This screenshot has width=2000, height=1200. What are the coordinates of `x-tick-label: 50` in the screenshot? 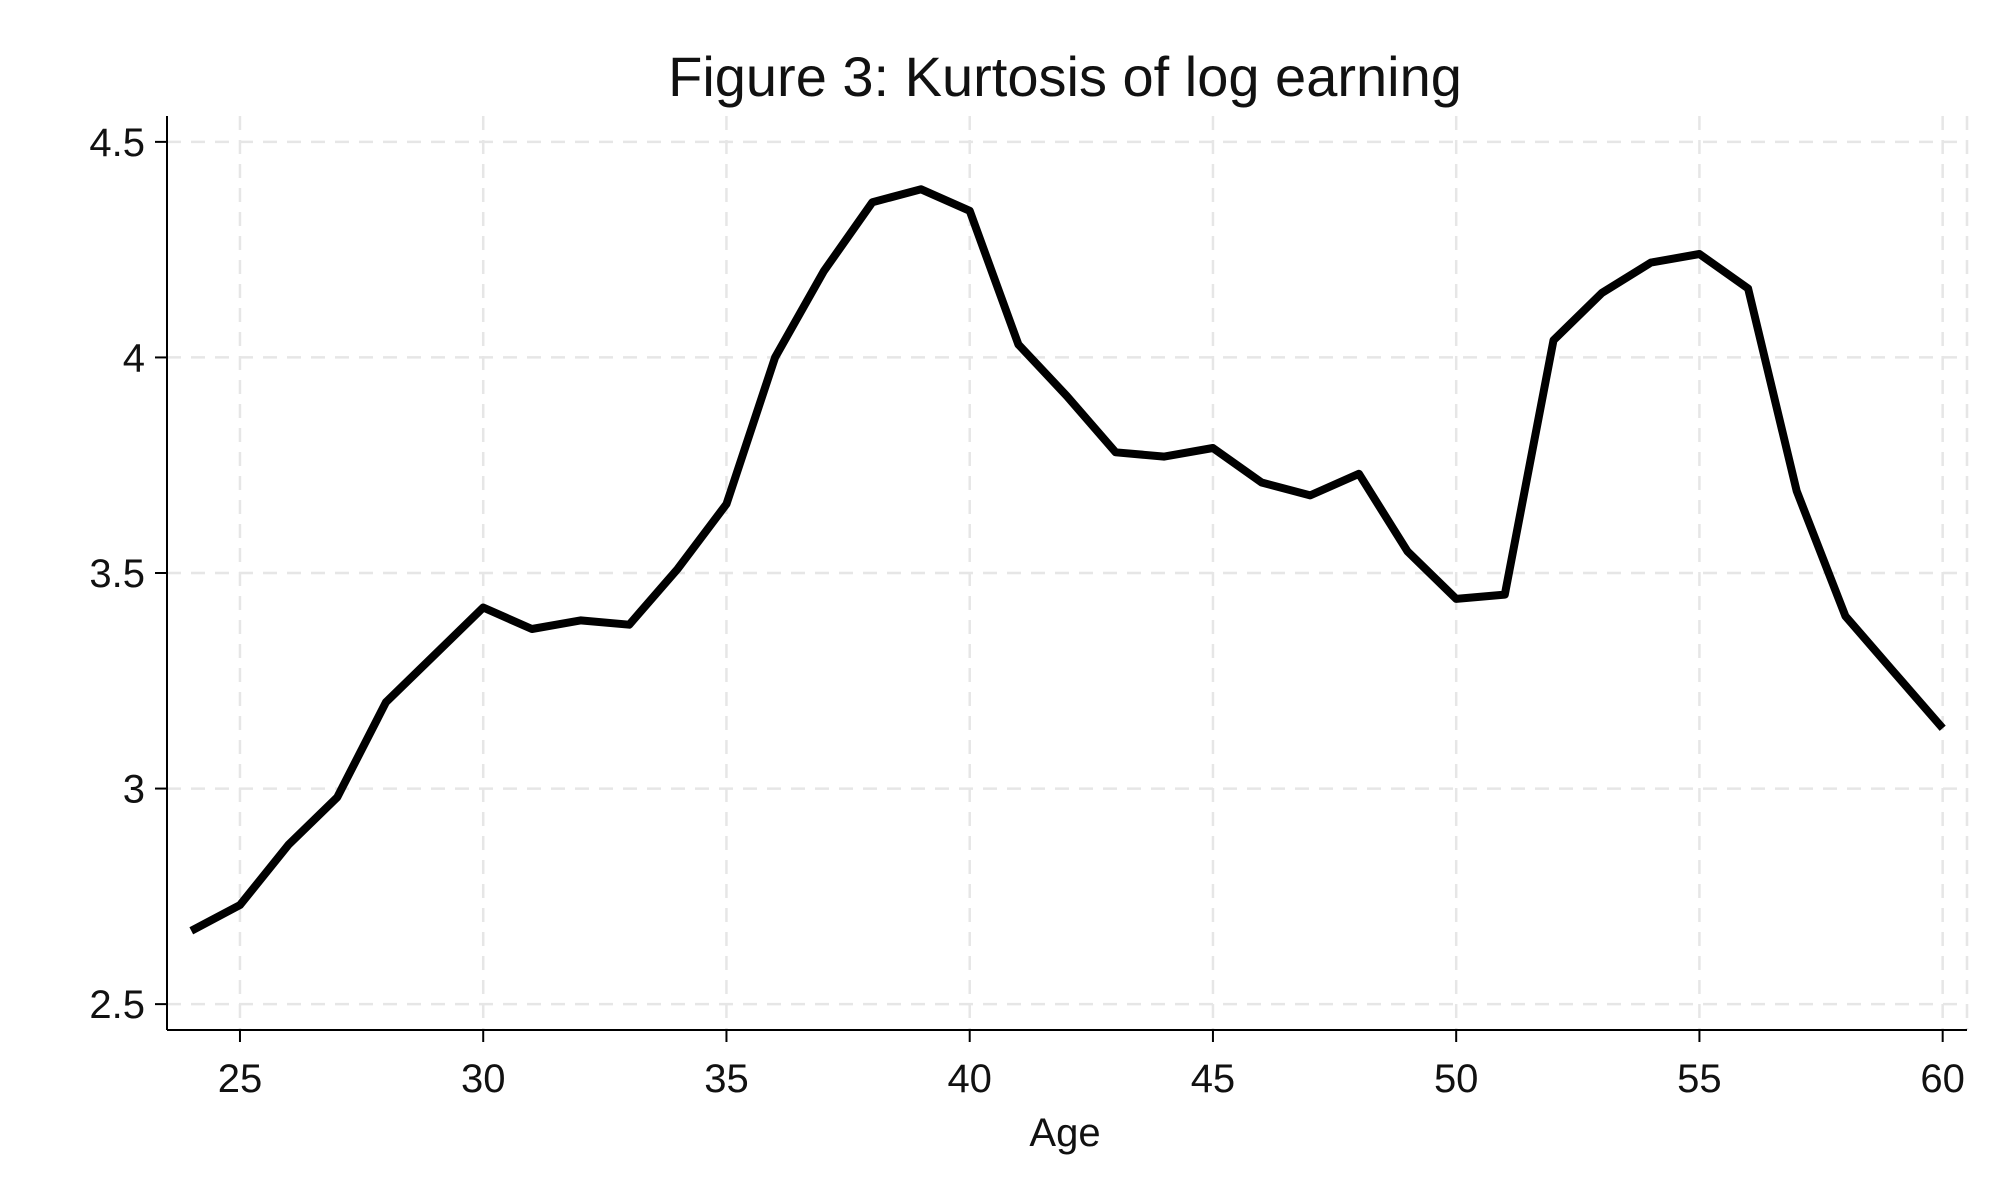 It's located at (1456, 1079).